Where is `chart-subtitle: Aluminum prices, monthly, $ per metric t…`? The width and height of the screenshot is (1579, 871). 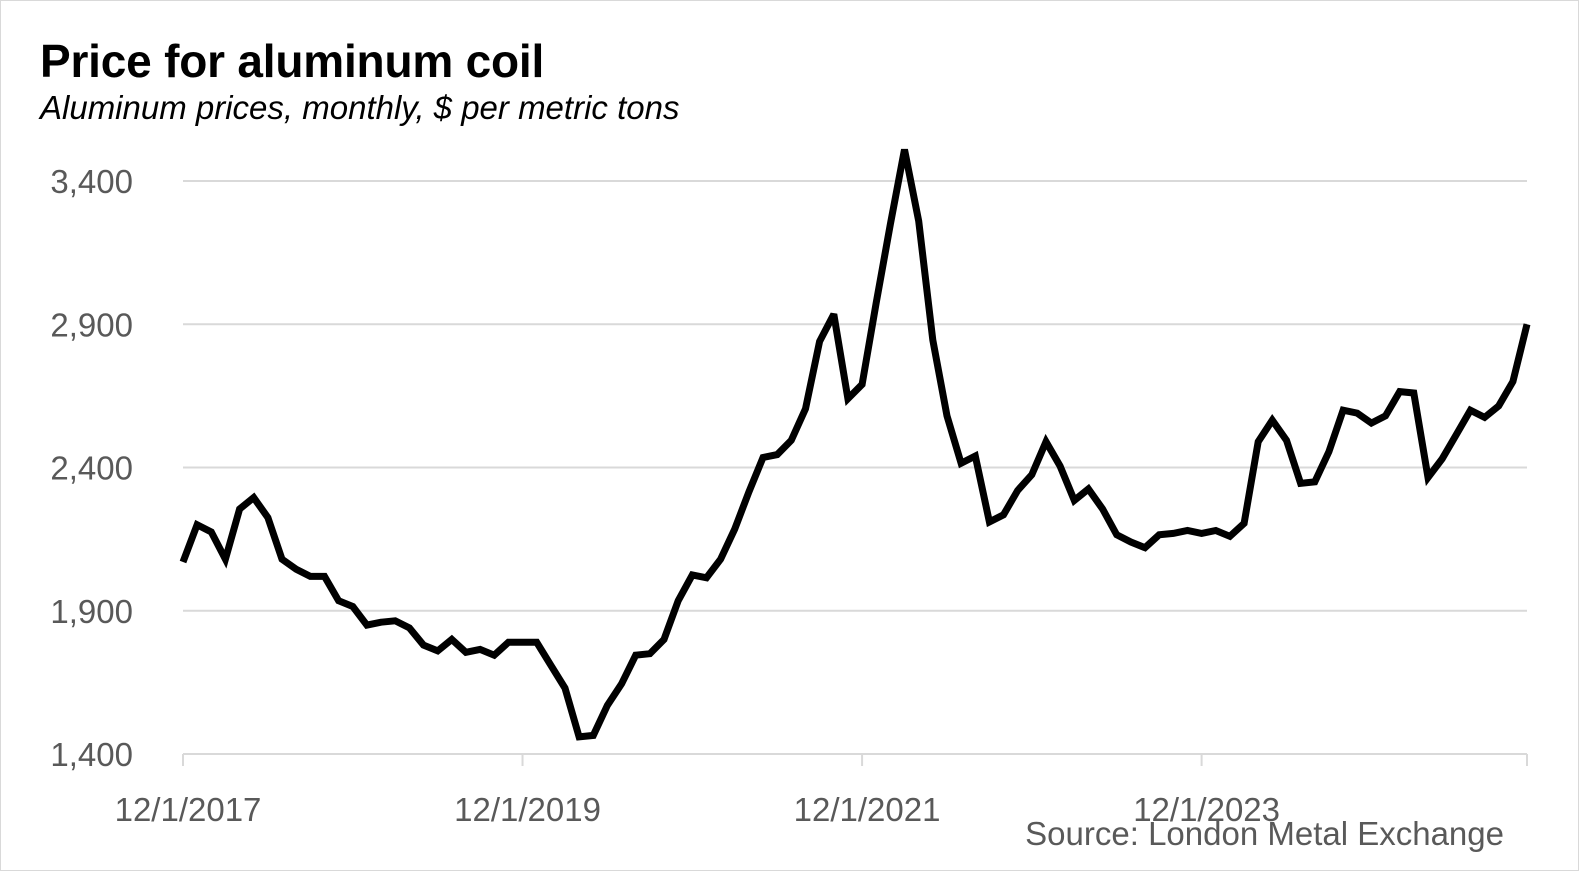 chart-subtitle: Aluminum prices, monthly, $ per metric t… is located at coordinates (360, 107).